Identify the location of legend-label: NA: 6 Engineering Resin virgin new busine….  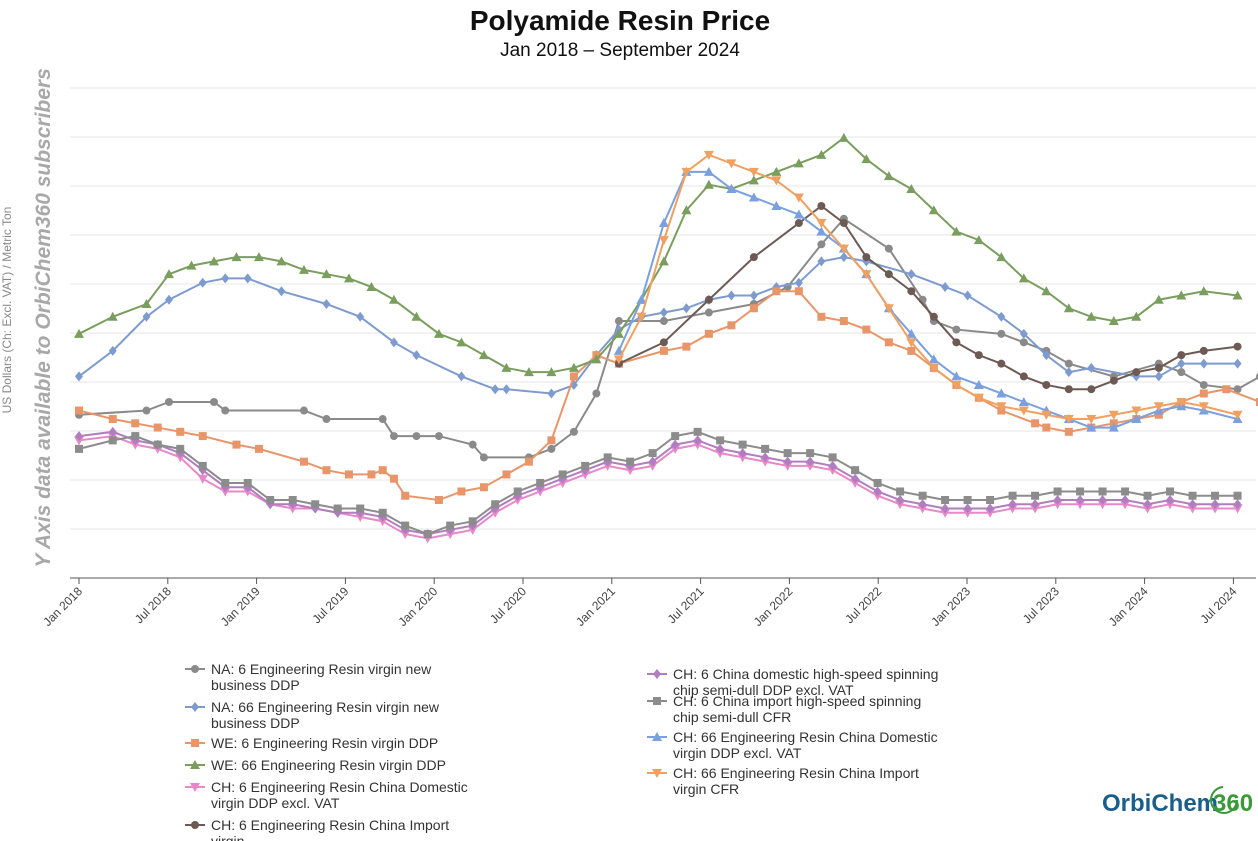
(321, 677).